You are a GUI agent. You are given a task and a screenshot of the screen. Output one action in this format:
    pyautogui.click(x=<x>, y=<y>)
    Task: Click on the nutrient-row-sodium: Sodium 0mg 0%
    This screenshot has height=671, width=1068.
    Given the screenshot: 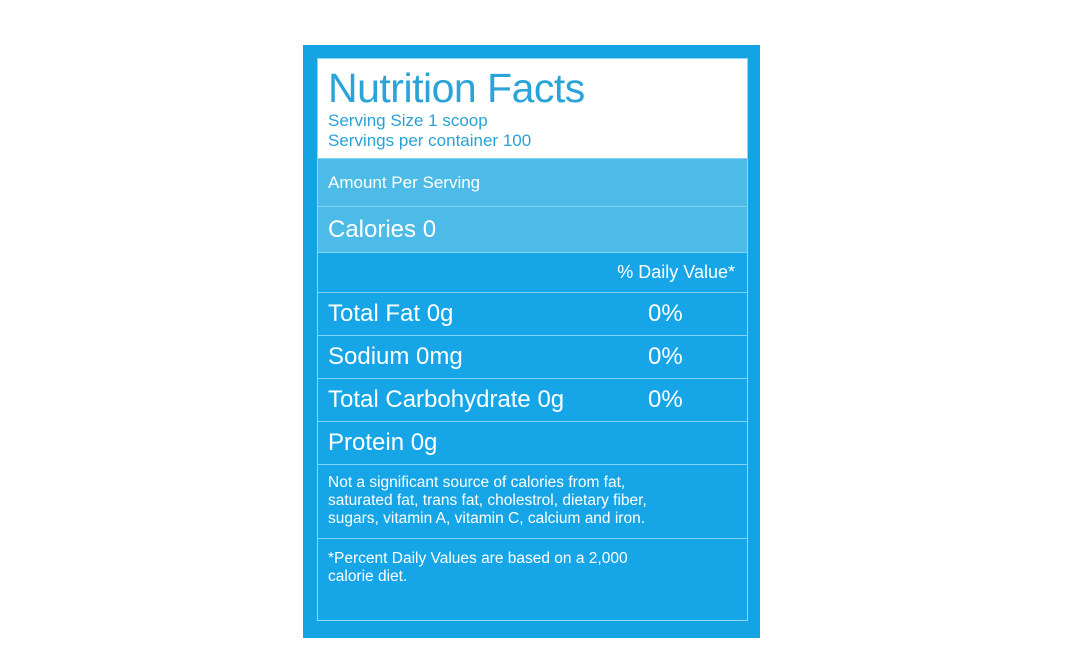 What is the action you would take?
    pyautogui.click(x=532, y=356)
    